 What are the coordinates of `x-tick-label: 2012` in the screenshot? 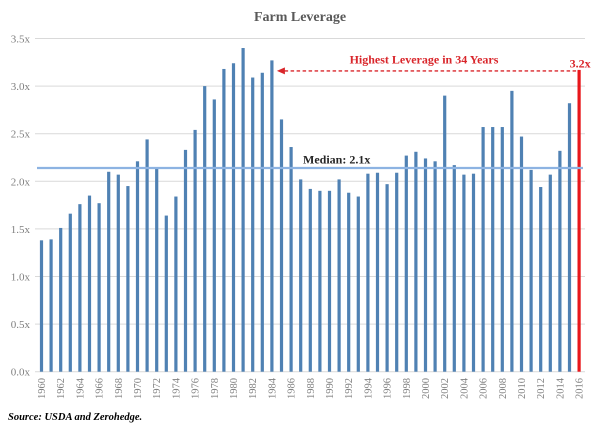 It's located at (541, 388).